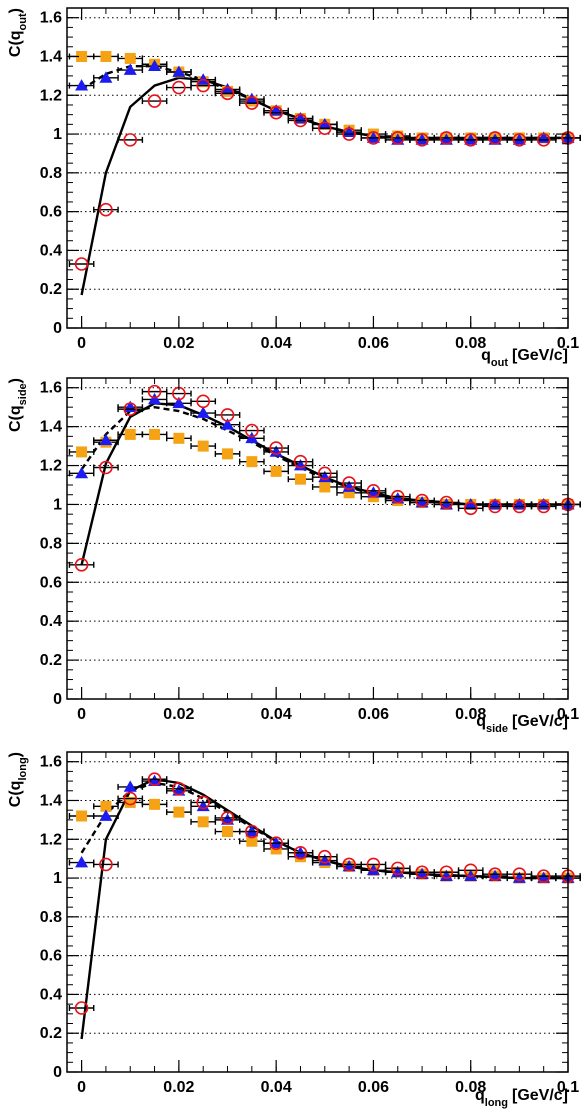 The height and width of the screenshot is (1113, 585). I want to click on y-axis-label-sub: out, so click(23, 21).